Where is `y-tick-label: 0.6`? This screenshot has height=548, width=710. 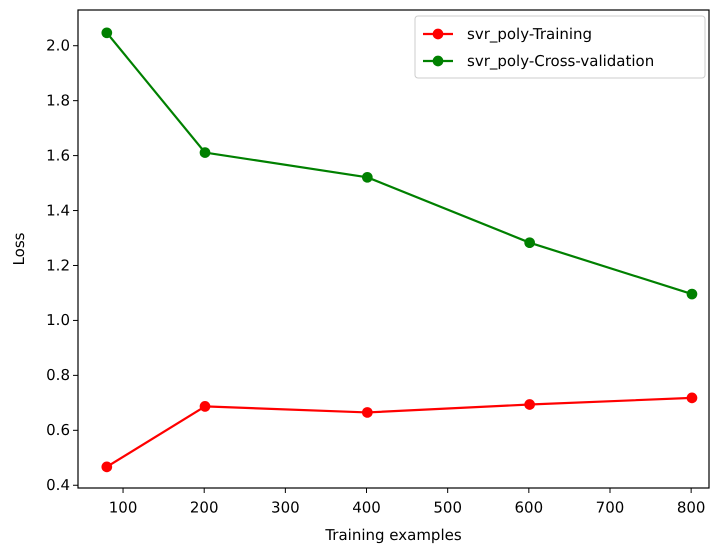 y-tick-label: 0.6 is located at coordinates (58, 430).